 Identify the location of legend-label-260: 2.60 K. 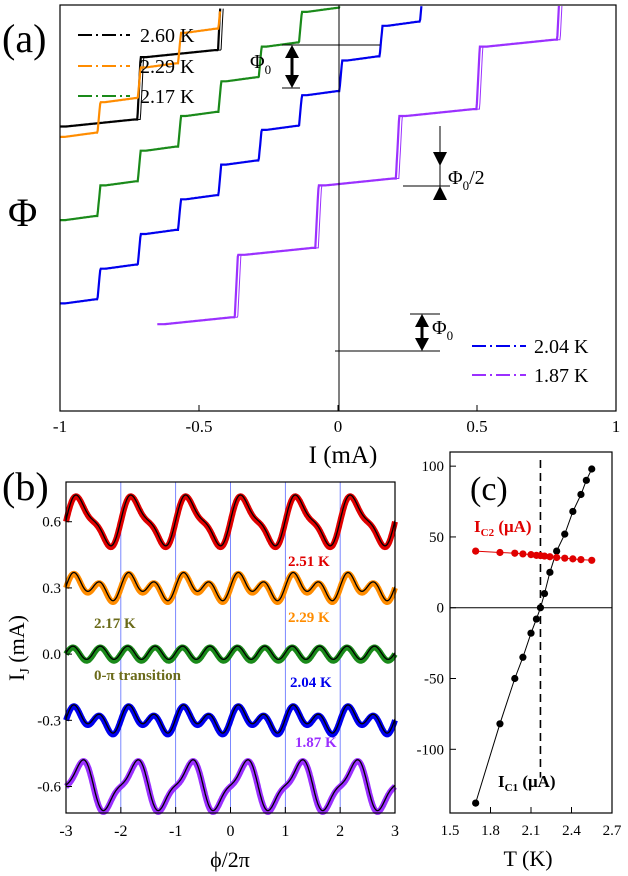
(167, 36).